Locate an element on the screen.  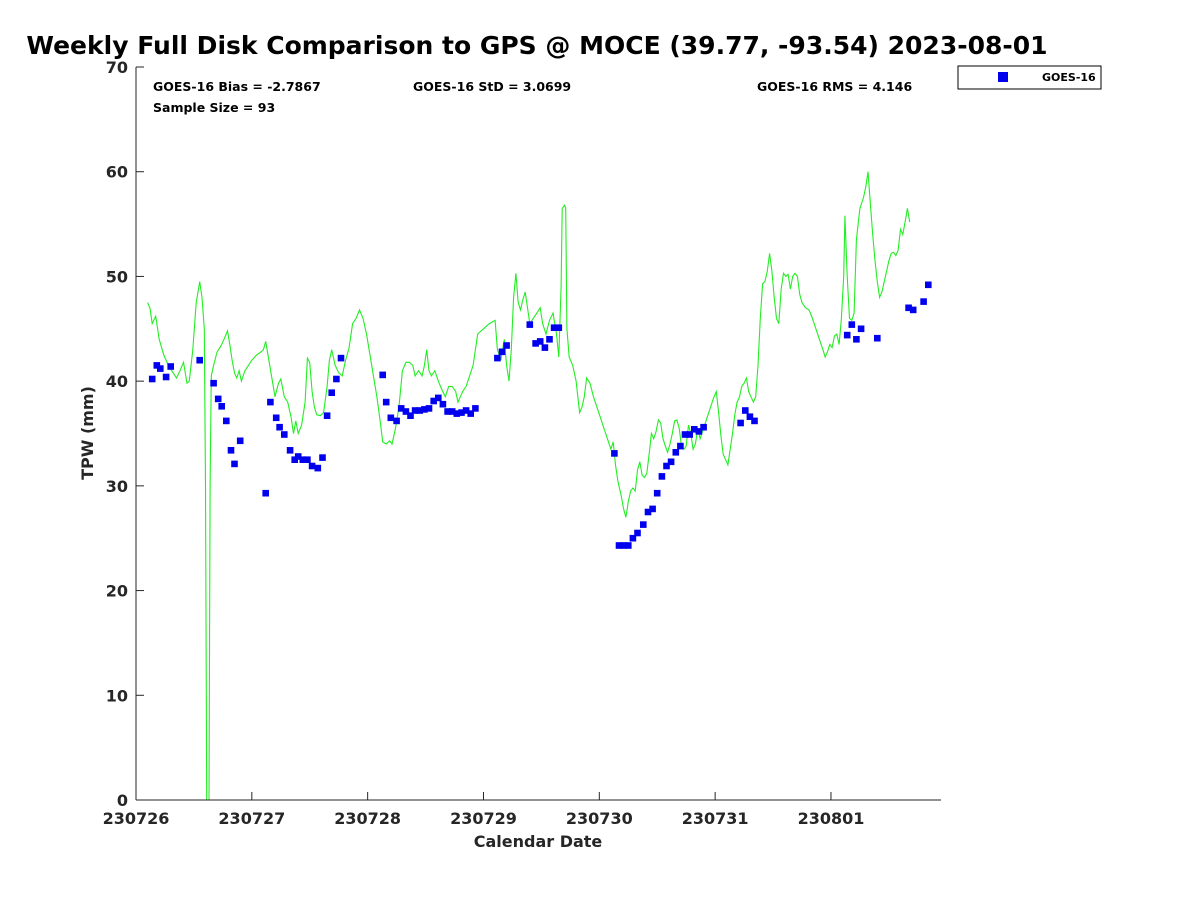
x-axis-label: Calendar Date is located at coordinates (538, 841).